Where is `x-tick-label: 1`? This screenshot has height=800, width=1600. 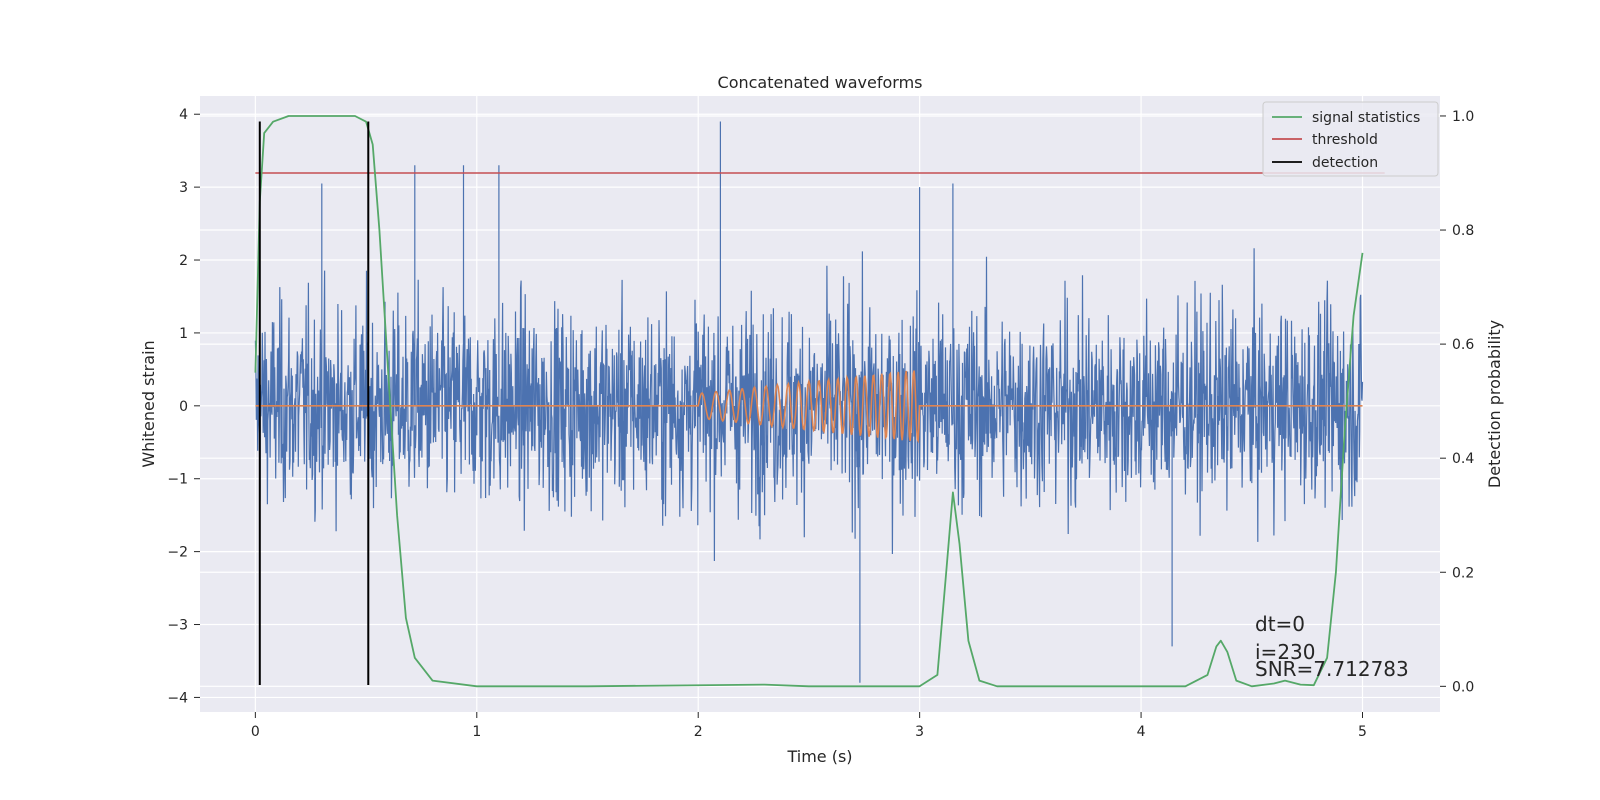 x-tick-label: 1 is located at coordinates (476, 732).